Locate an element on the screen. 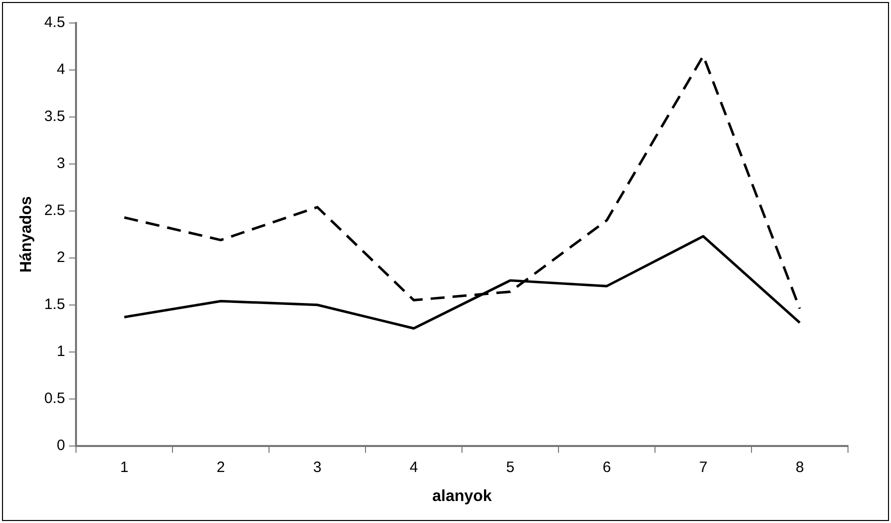 Image resolution: width=891 pixels, height=523 pixels. y-tick-label: 0.5 is located at coordinates (55, 398).